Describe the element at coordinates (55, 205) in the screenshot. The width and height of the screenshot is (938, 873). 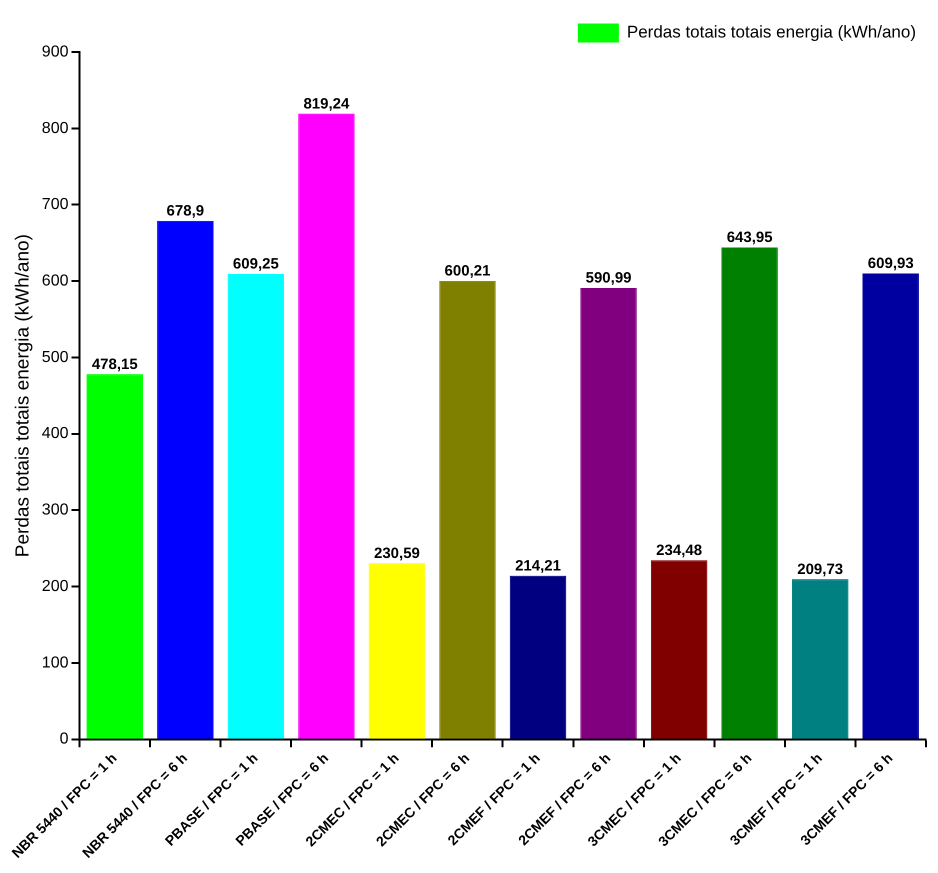
I see `y-tick-label: 700` at that location.